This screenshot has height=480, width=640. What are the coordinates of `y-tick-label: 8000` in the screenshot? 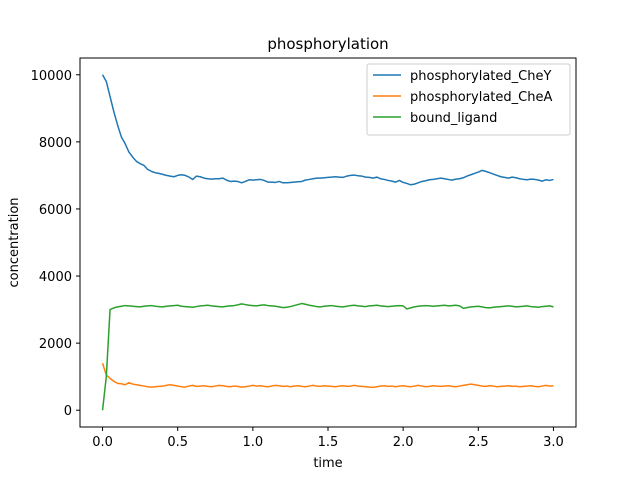 It's located at (55, 143).